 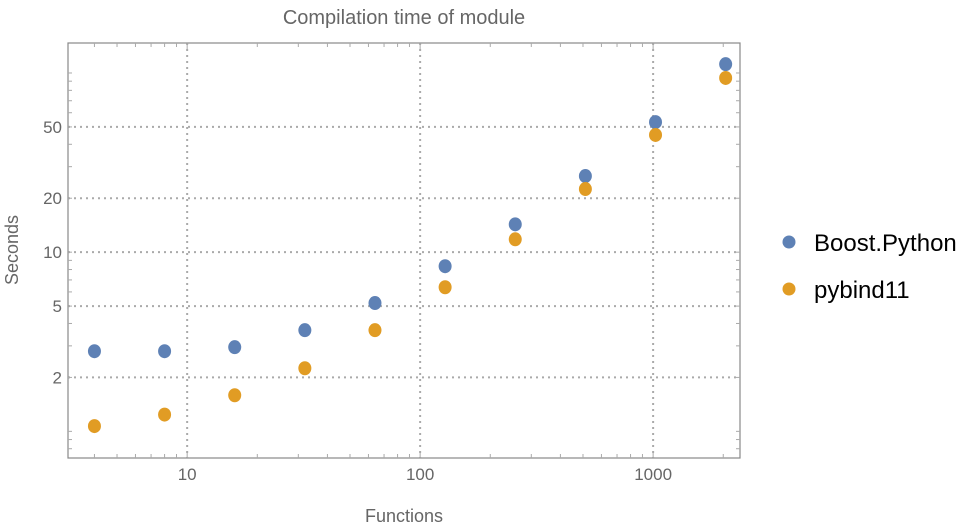 I want to click on legend: Boost.Python pybind11, so click(x=869, y=267).